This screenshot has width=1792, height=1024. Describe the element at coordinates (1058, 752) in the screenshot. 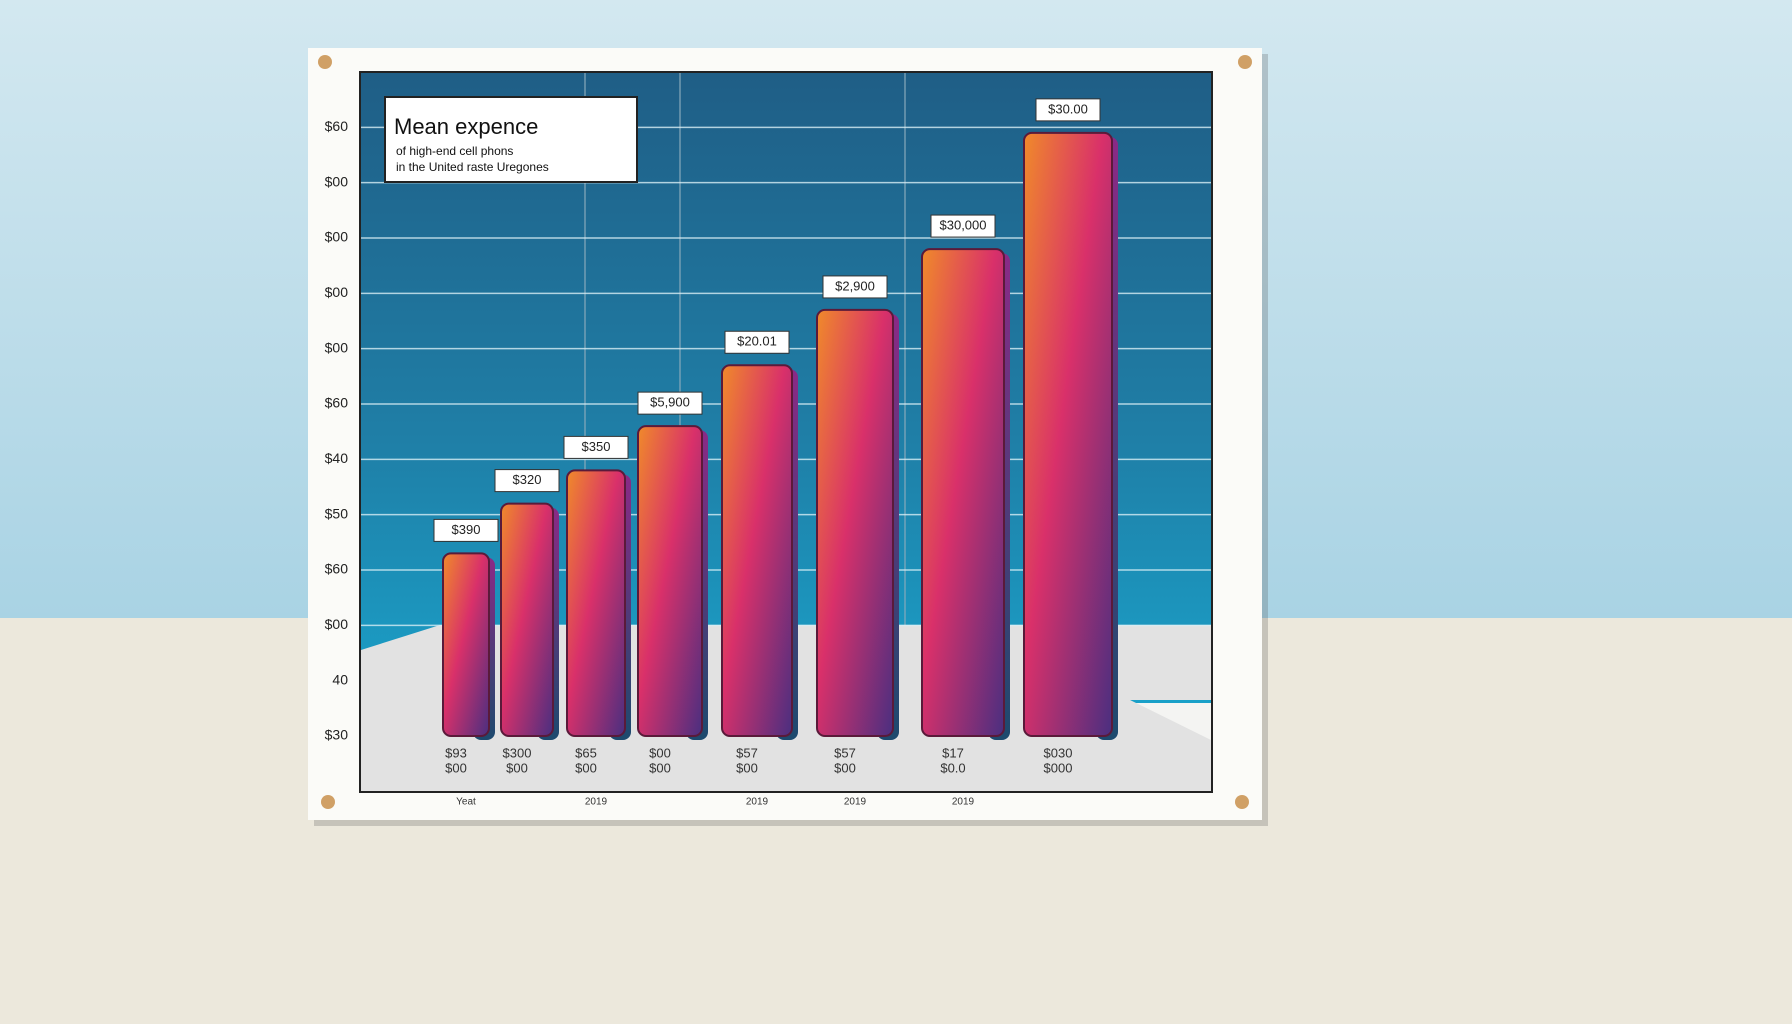

I see `base-label: $030` at that location.